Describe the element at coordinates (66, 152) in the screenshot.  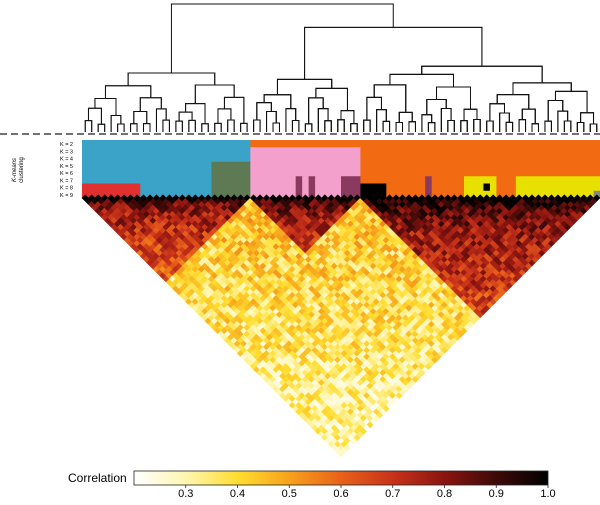
I see `kmeans-row-label: K = 3` at that location.